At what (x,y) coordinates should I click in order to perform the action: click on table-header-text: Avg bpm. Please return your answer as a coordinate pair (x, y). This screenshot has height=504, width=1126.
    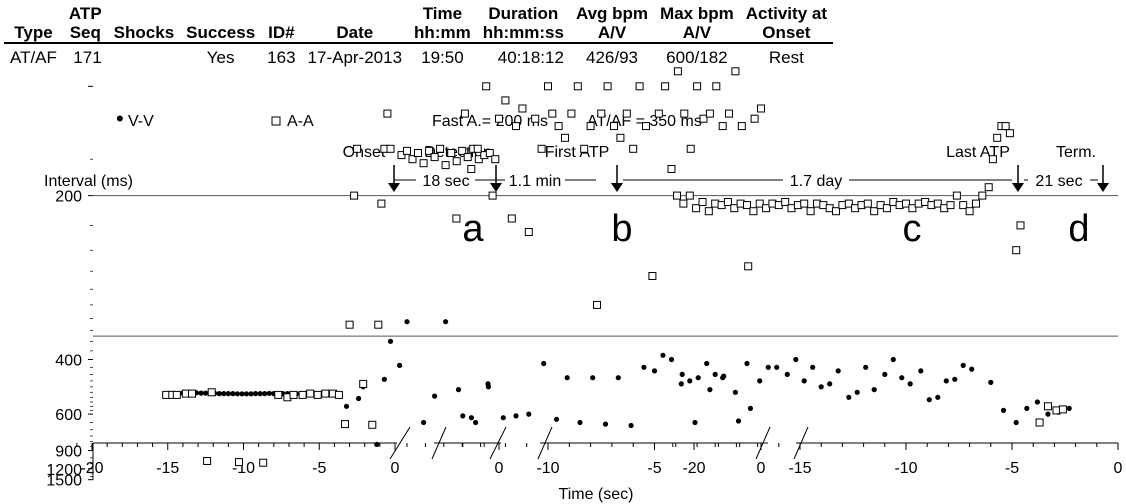
    Looking at the image, I should click on (612, 13).